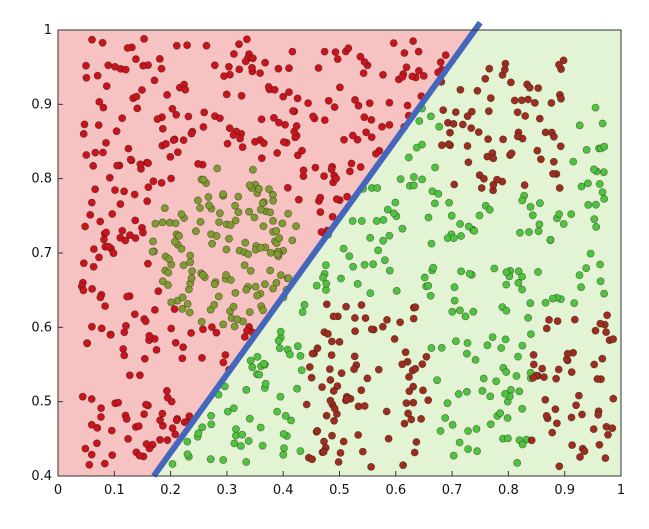 The height and width of the screenshot is (529, 649). What do you see at coordinates (41, 327) in the screenshot?
I see `y-tick-label: 0.6` at bounding box center [41, 327].